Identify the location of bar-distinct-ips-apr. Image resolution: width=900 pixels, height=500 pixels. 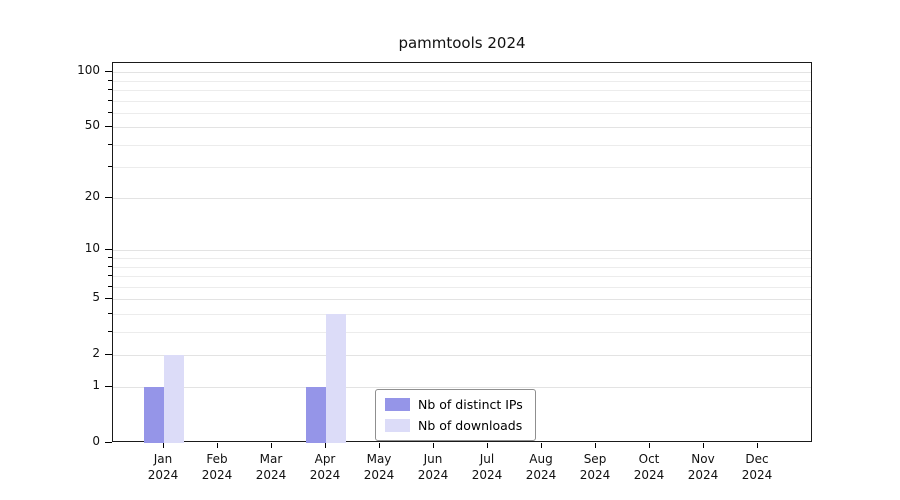
(316, 415).